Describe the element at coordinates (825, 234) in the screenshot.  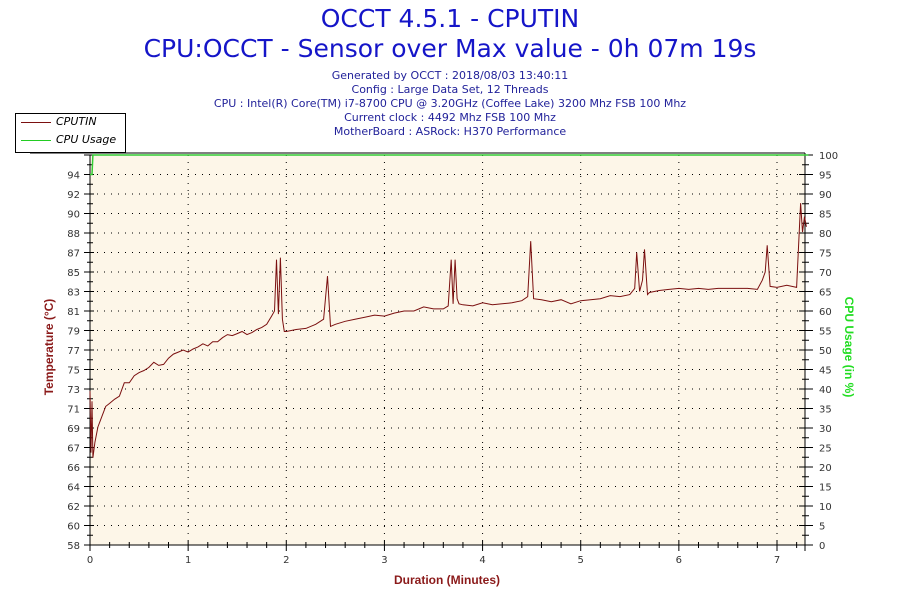
I see `y2-tick-label: 80` at that location.